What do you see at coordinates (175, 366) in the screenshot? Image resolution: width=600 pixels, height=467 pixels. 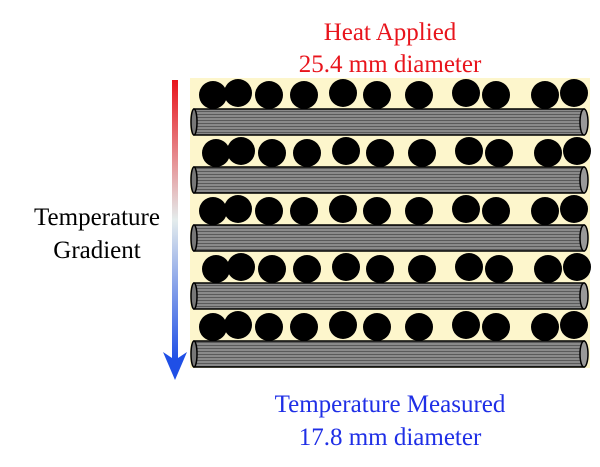 I see `arrow-head` at bounding box center [175, 366].